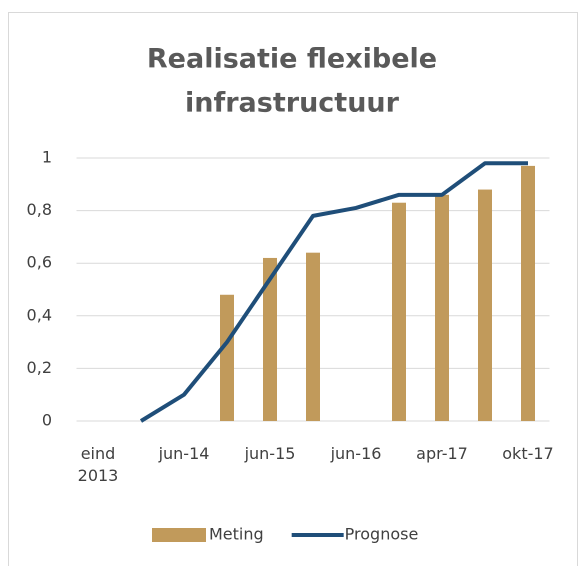 The image size is (585, 566). What do you see at coordinates (382, 534) in the screenshot?
I see `legend-label: Prognose` at bounding box center [382, 534].